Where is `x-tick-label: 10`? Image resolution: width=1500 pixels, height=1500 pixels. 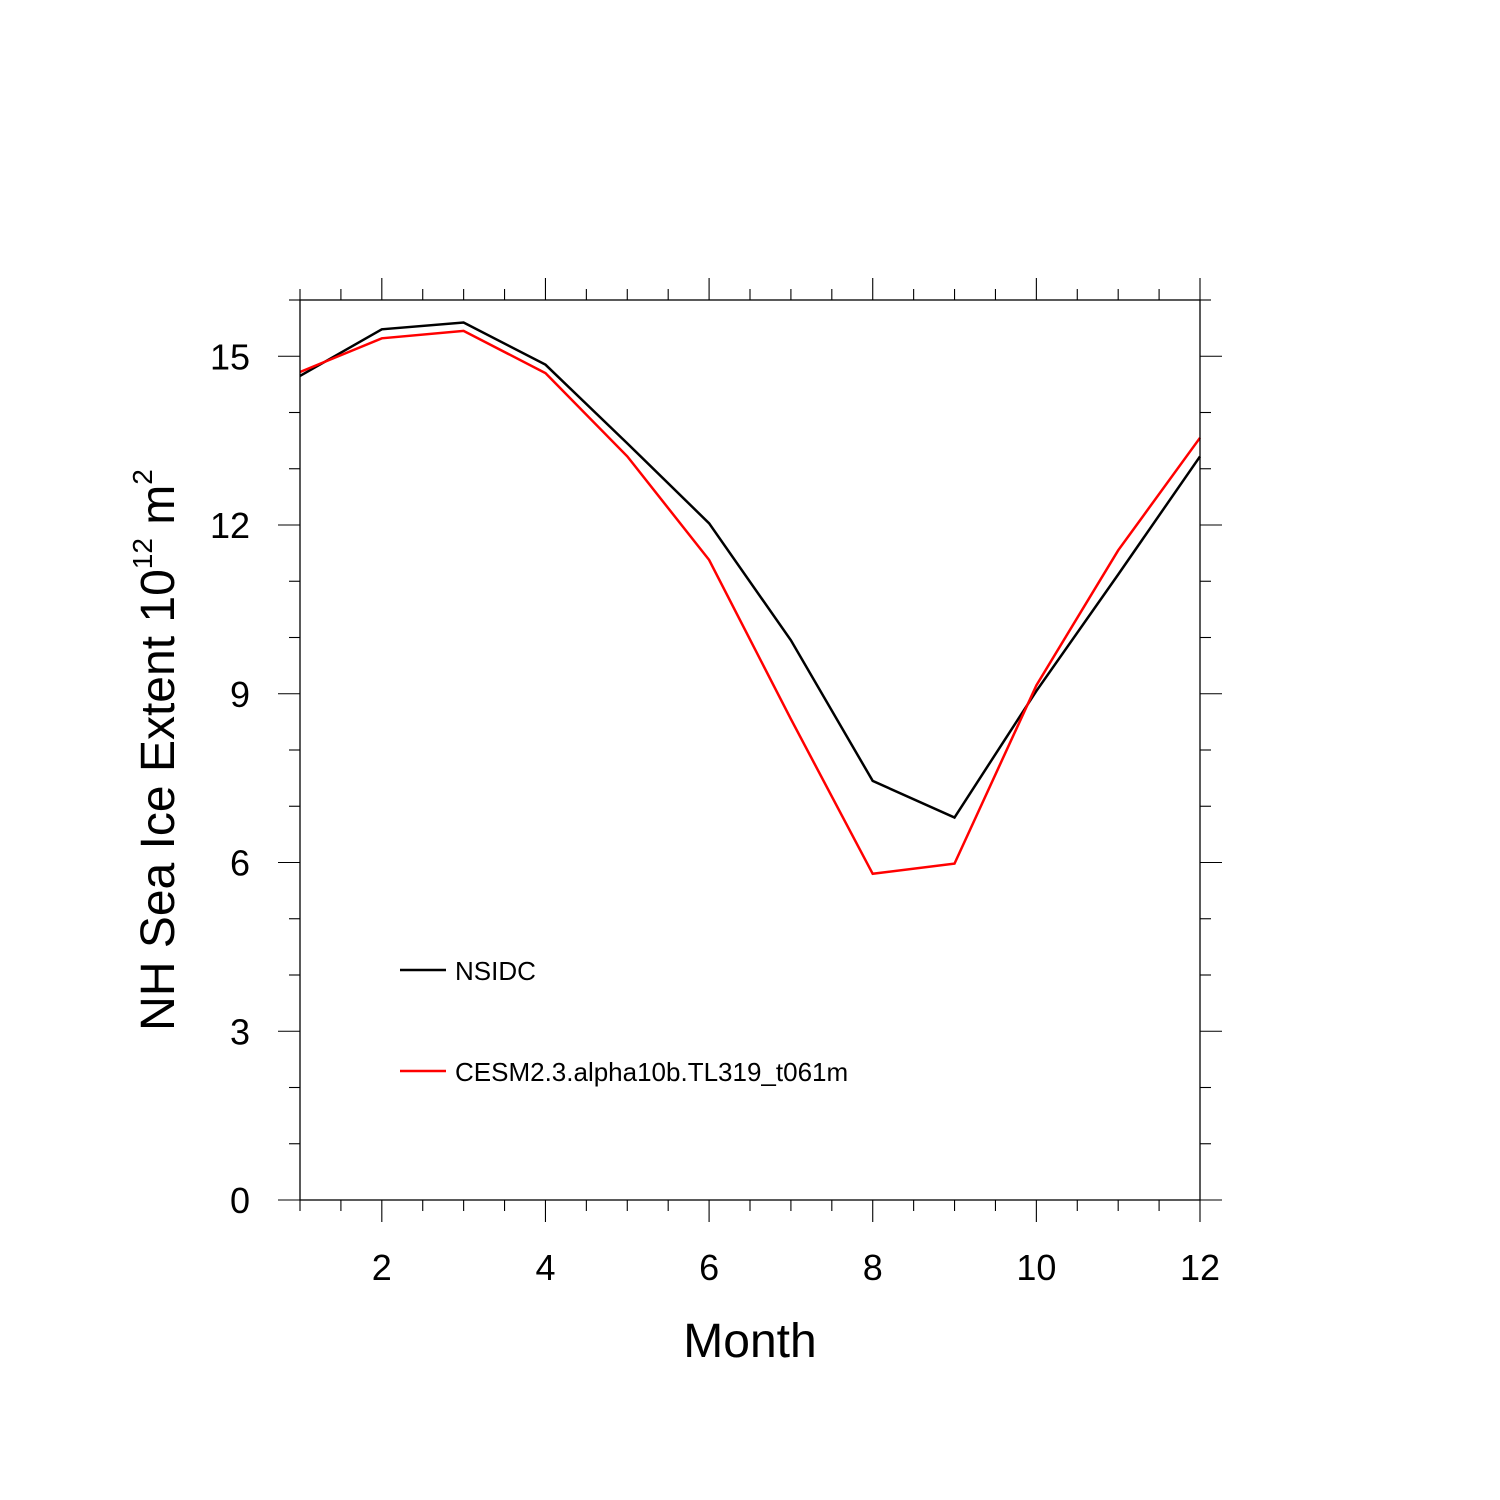
x-tick-label: 10 is located at coordinates (1036, 1267).